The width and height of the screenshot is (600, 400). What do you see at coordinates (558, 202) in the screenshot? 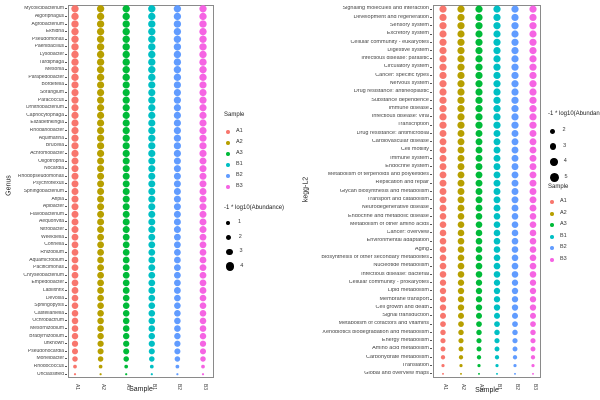
I see `sample-legend-item: A1` at bounding box center [558, 202].